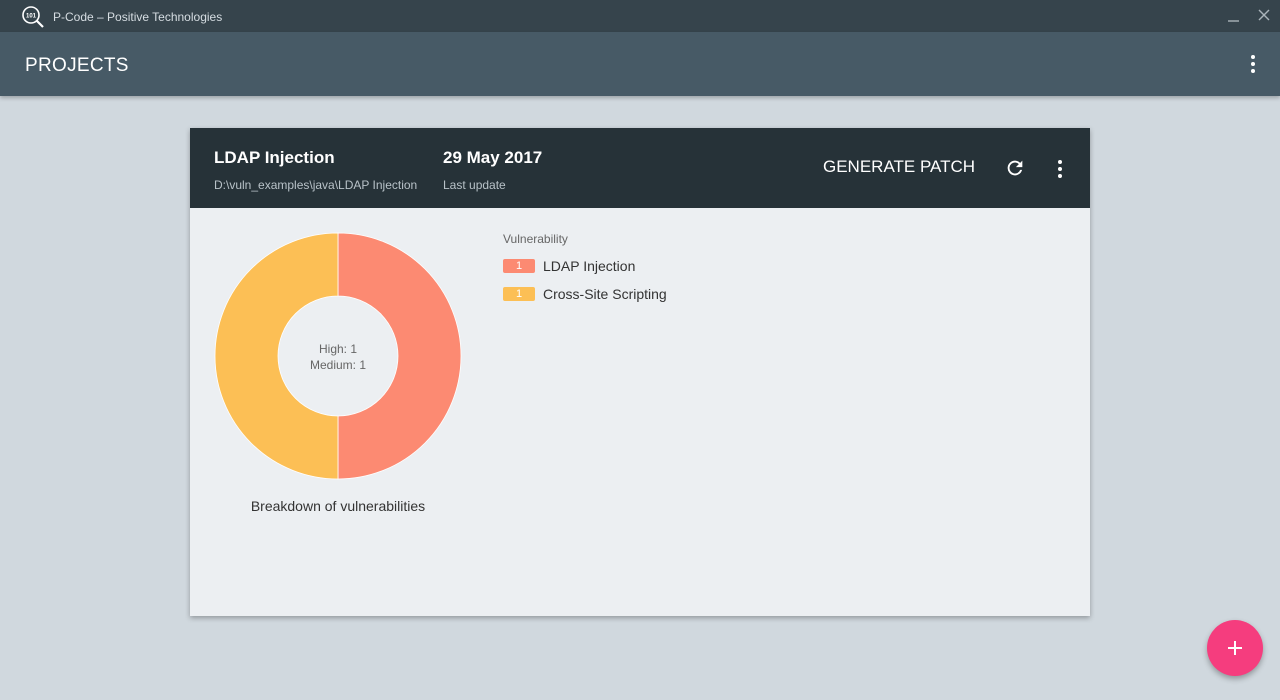 The width and height of the screenshot is (1280, 700). I want to click on app-logo-icon: 101, so click(33, 17).